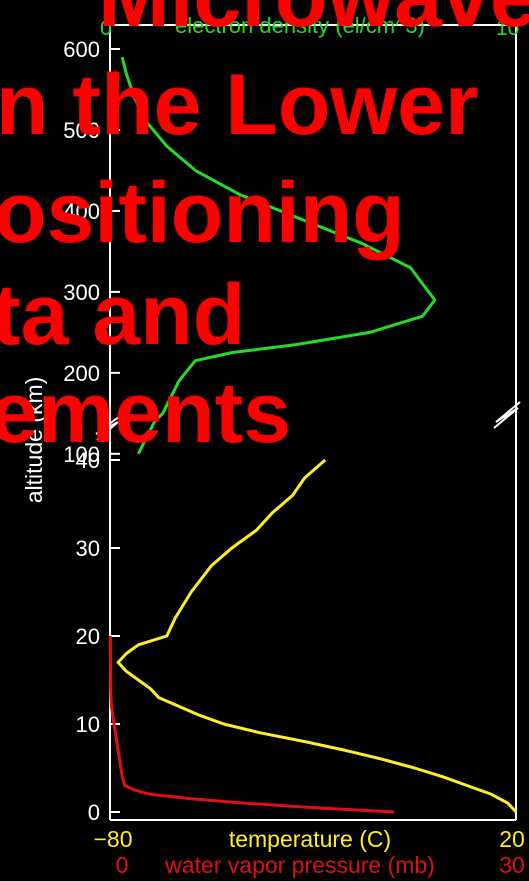 This screenshot has width=529, height=881. I want to click on ionosphere-ticks: 100 200 300 400 500 600, so click(91, 252).